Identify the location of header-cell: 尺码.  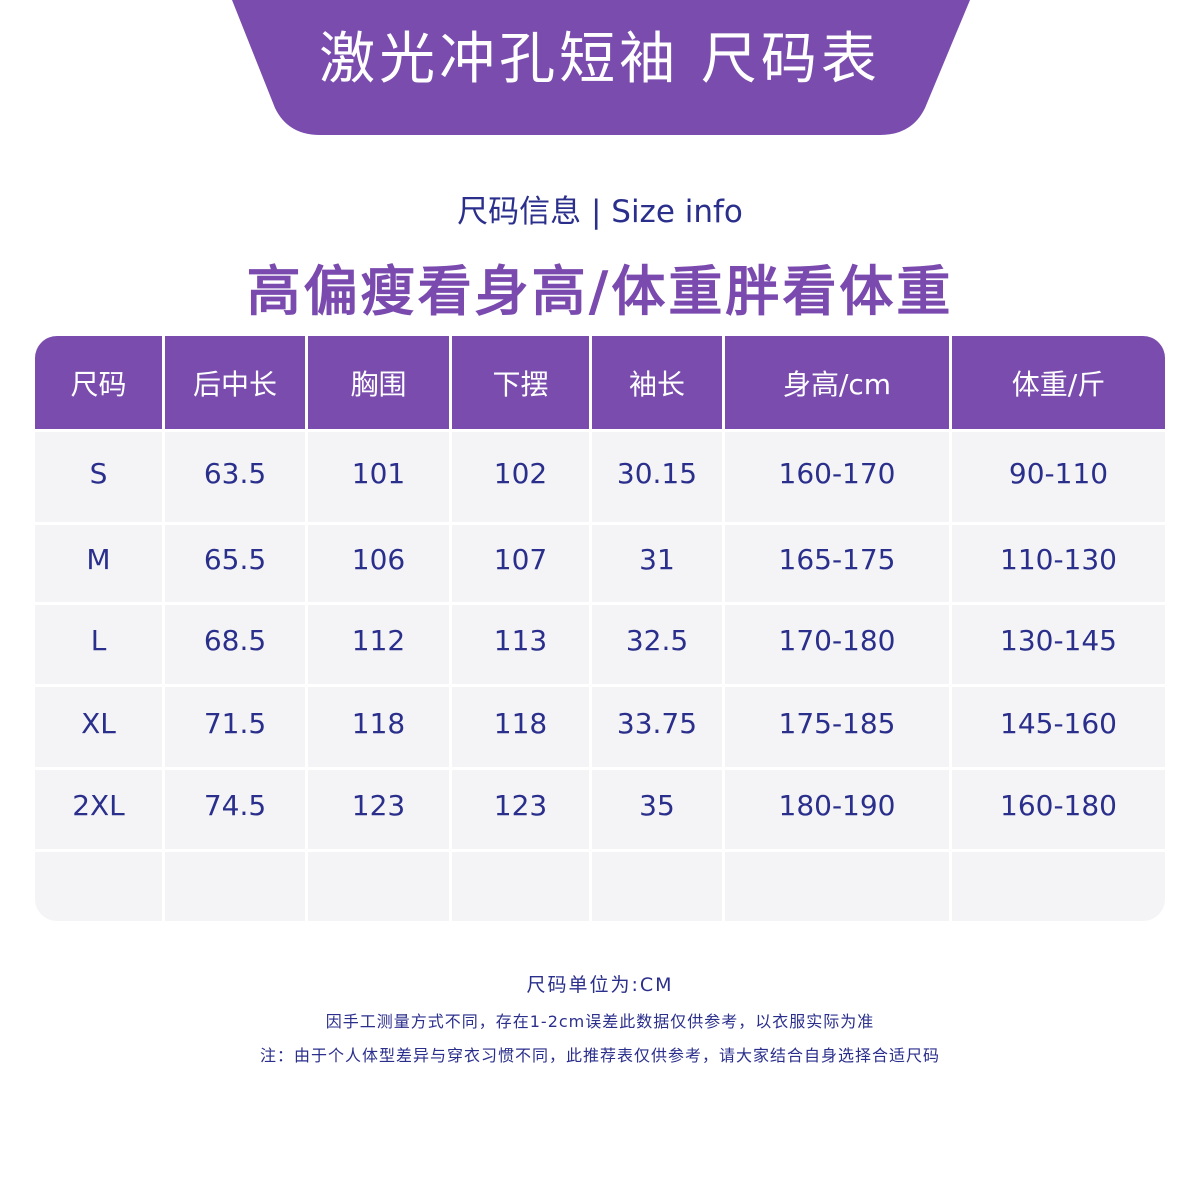
(98, 382).